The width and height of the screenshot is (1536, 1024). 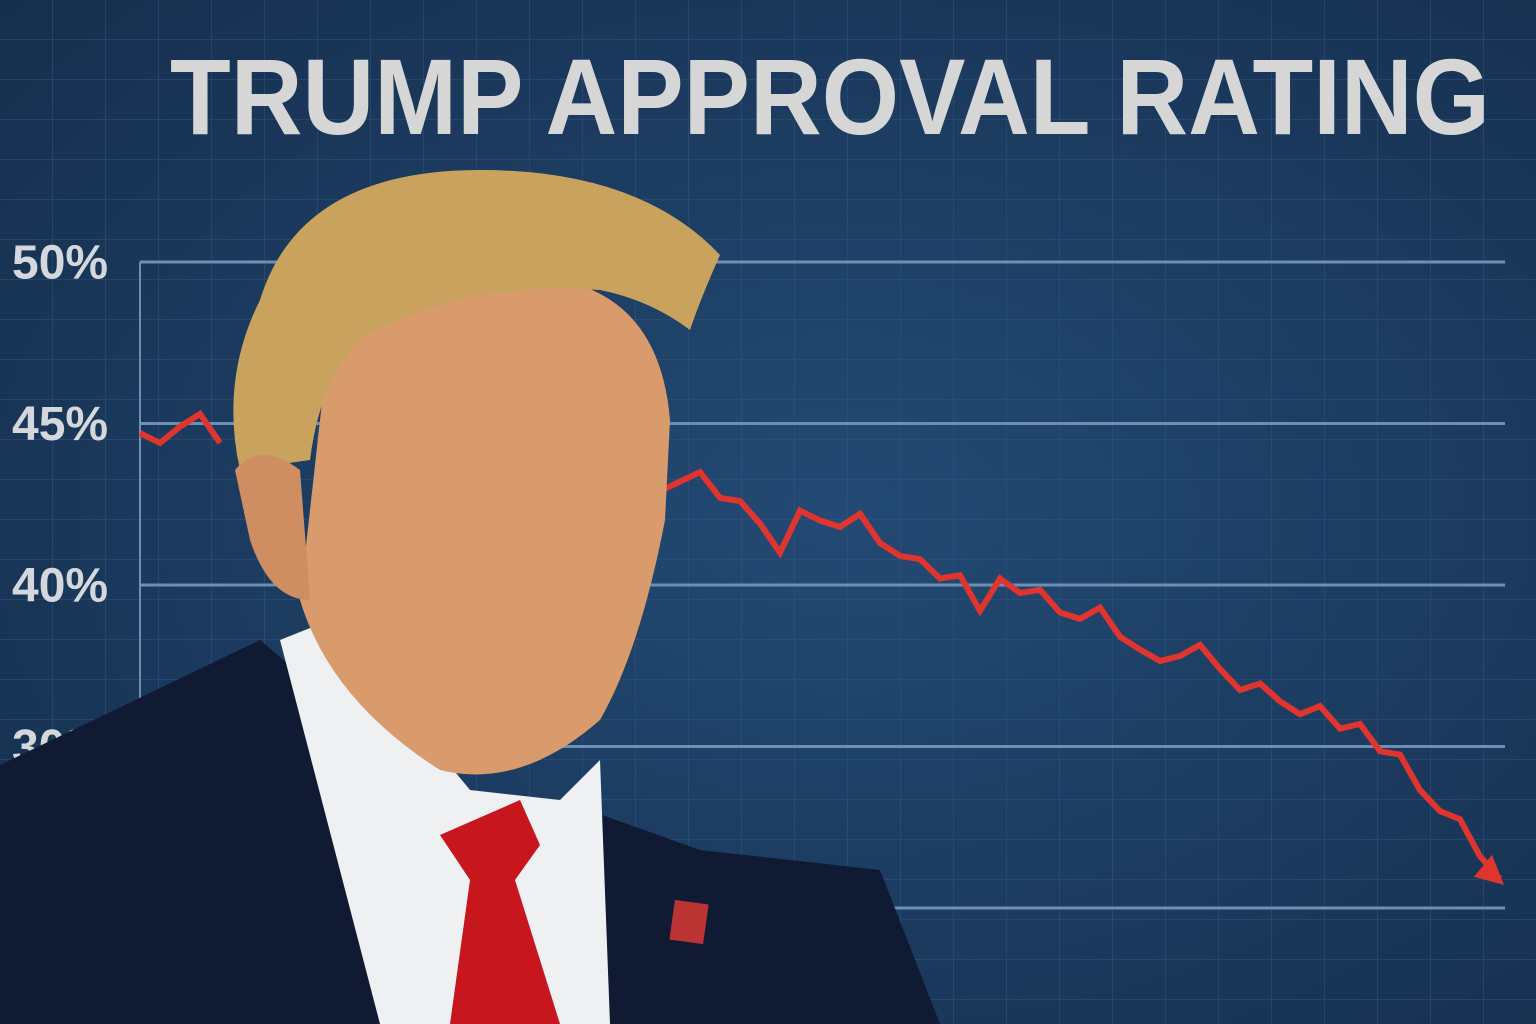 I want to click on face, so click(x=485, y=525).